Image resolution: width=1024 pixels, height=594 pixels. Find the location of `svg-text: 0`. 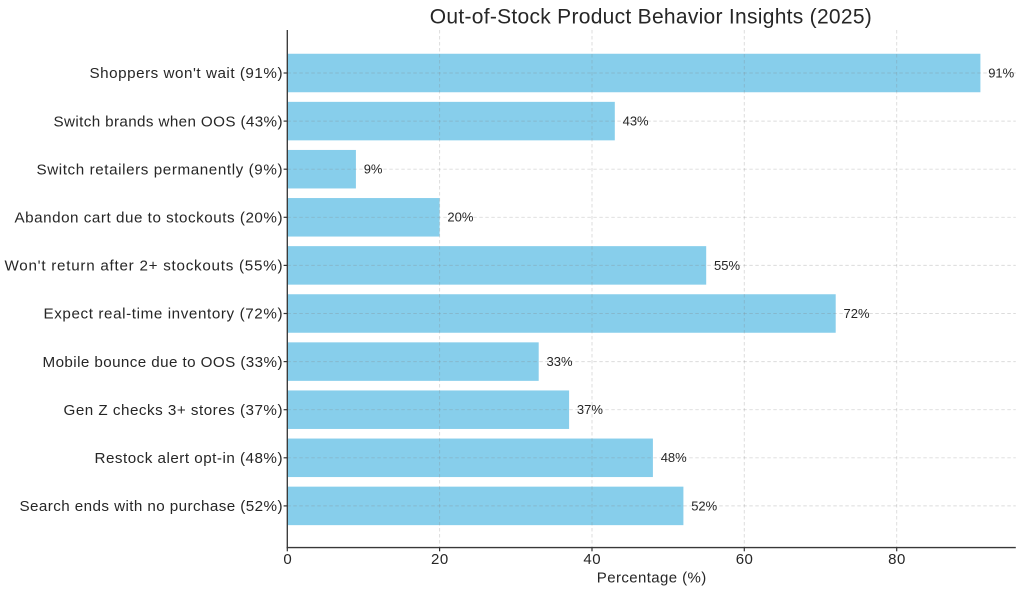

svg-text: 0 is located at coordinates (287, 559).